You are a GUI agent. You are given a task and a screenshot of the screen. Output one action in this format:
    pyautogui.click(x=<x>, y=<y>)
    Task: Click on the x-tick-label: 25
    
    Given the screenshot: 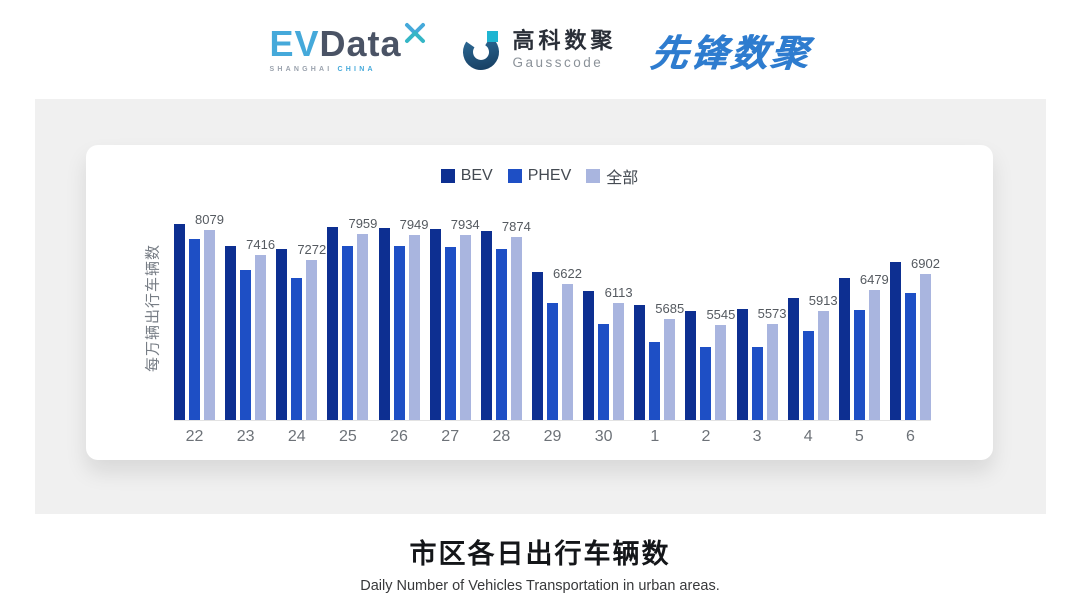 What is the action you would take?
    pyautogui.click(x=348, y=436)
    